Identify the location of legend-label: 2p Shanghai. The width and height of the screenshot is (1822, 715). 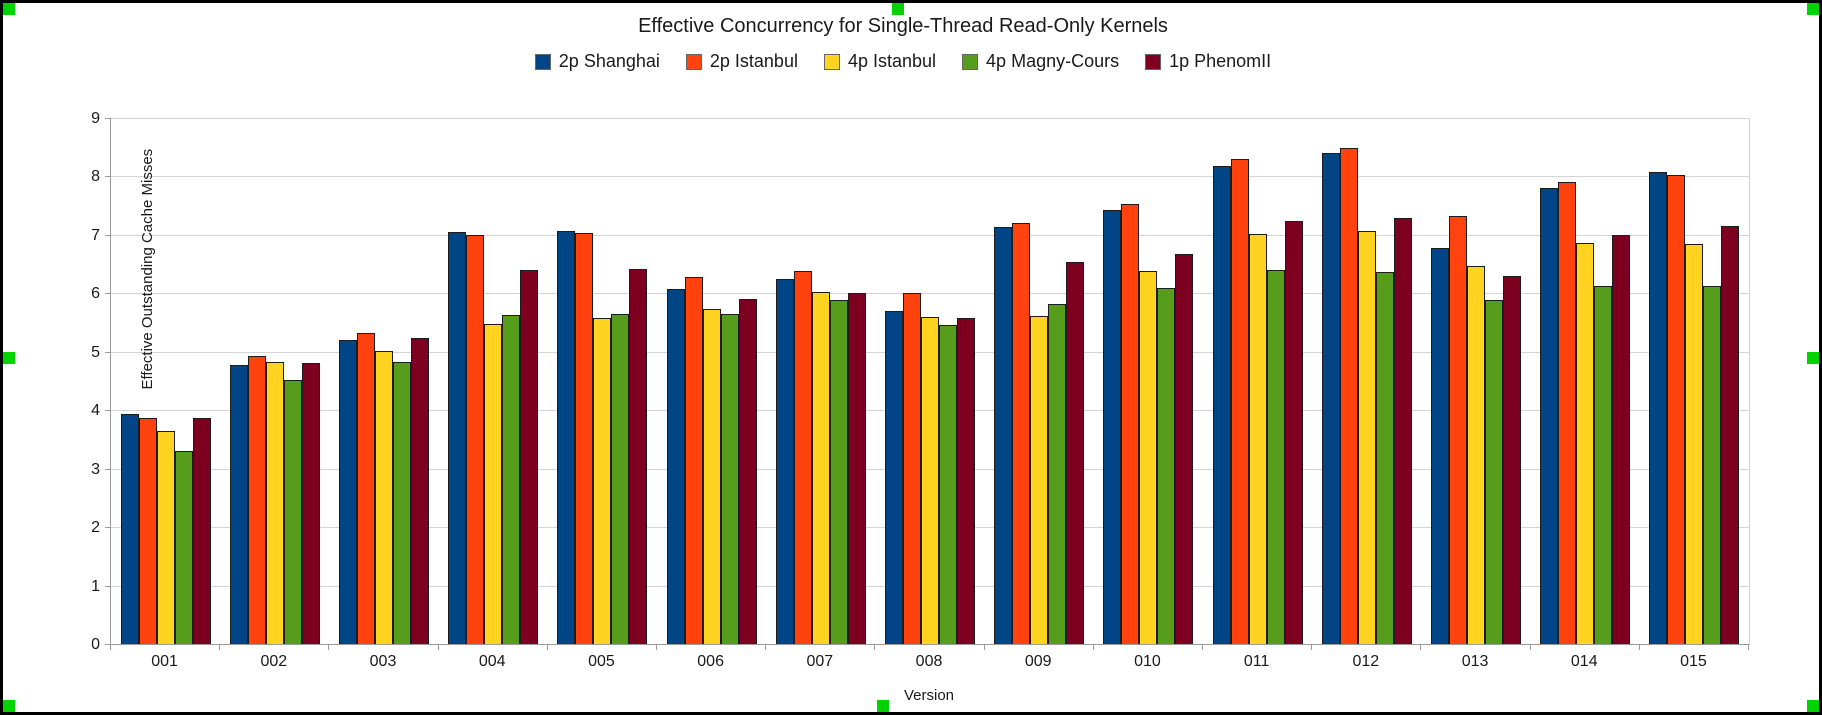
(609, 61).